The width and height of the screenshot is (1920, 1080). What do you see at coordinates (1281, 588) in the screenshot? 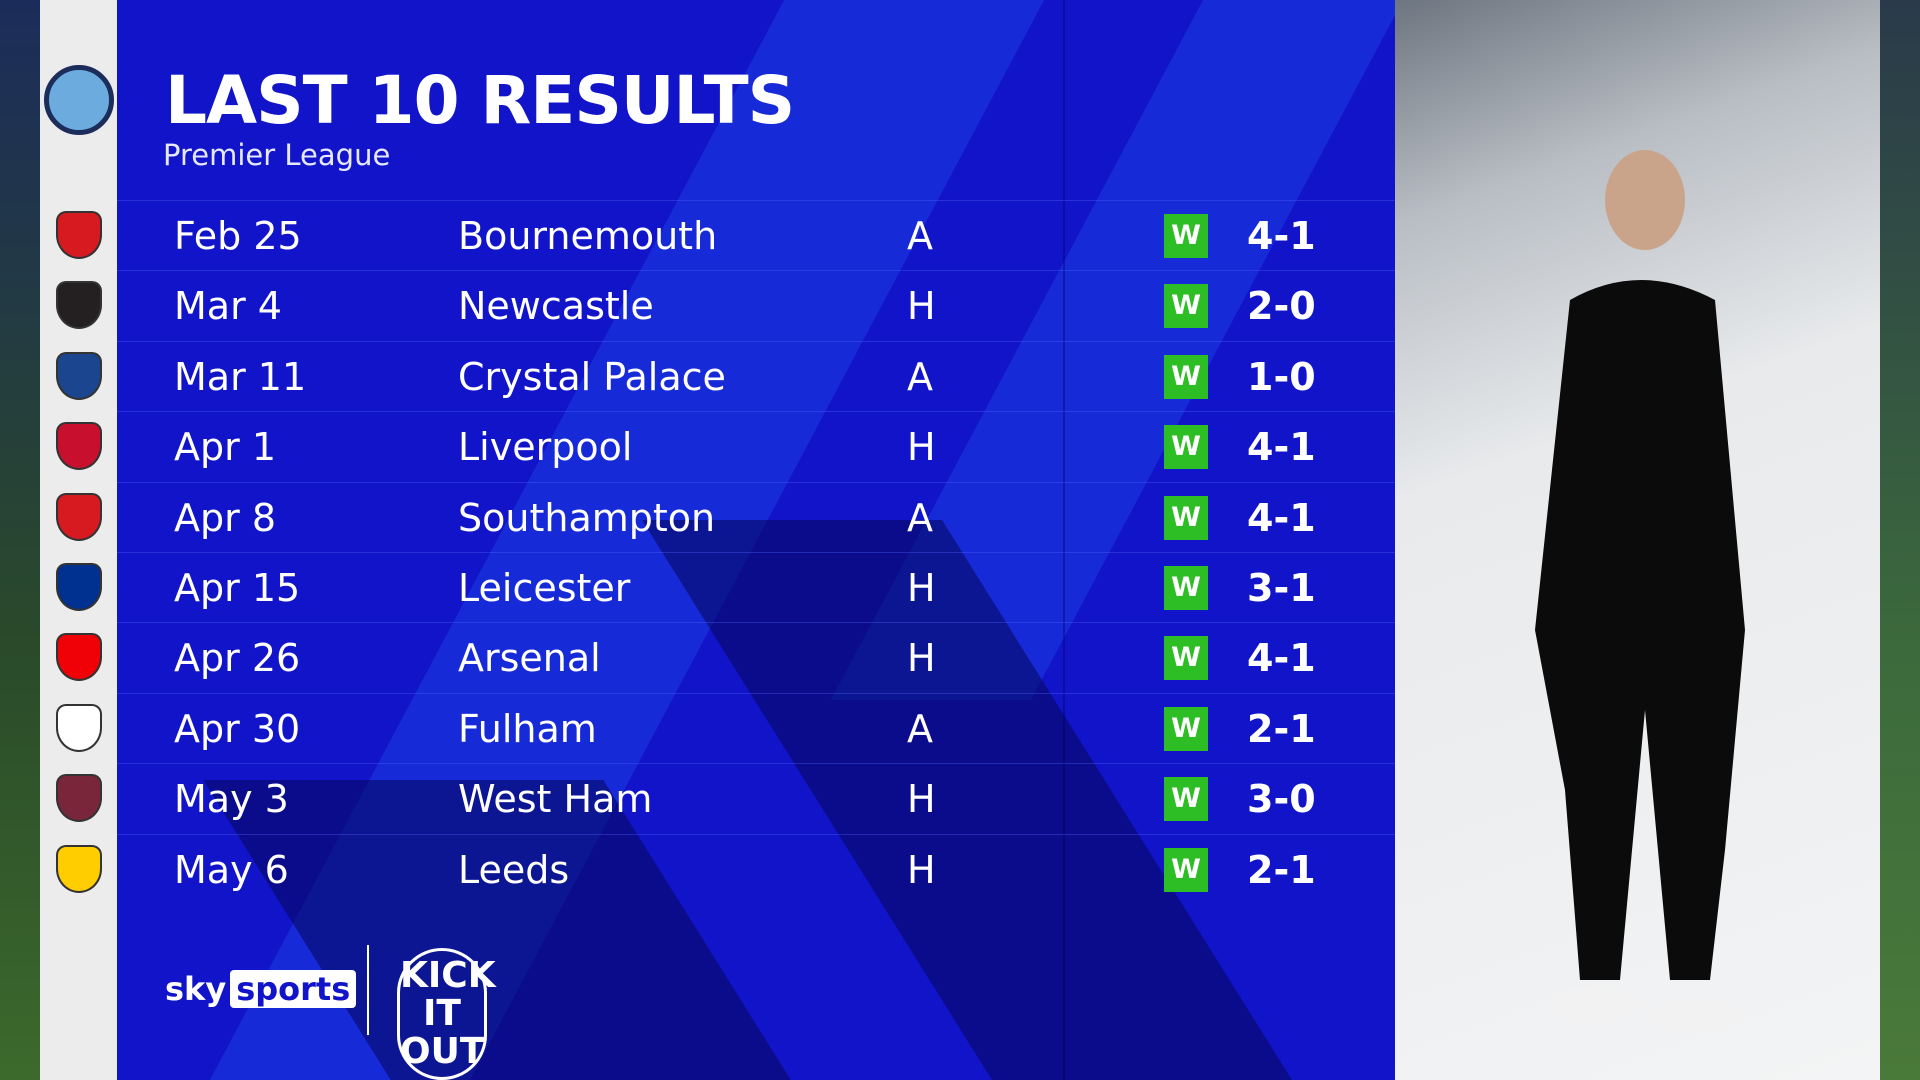
I see `score: 3-1` at bounding box center [1281, 588].